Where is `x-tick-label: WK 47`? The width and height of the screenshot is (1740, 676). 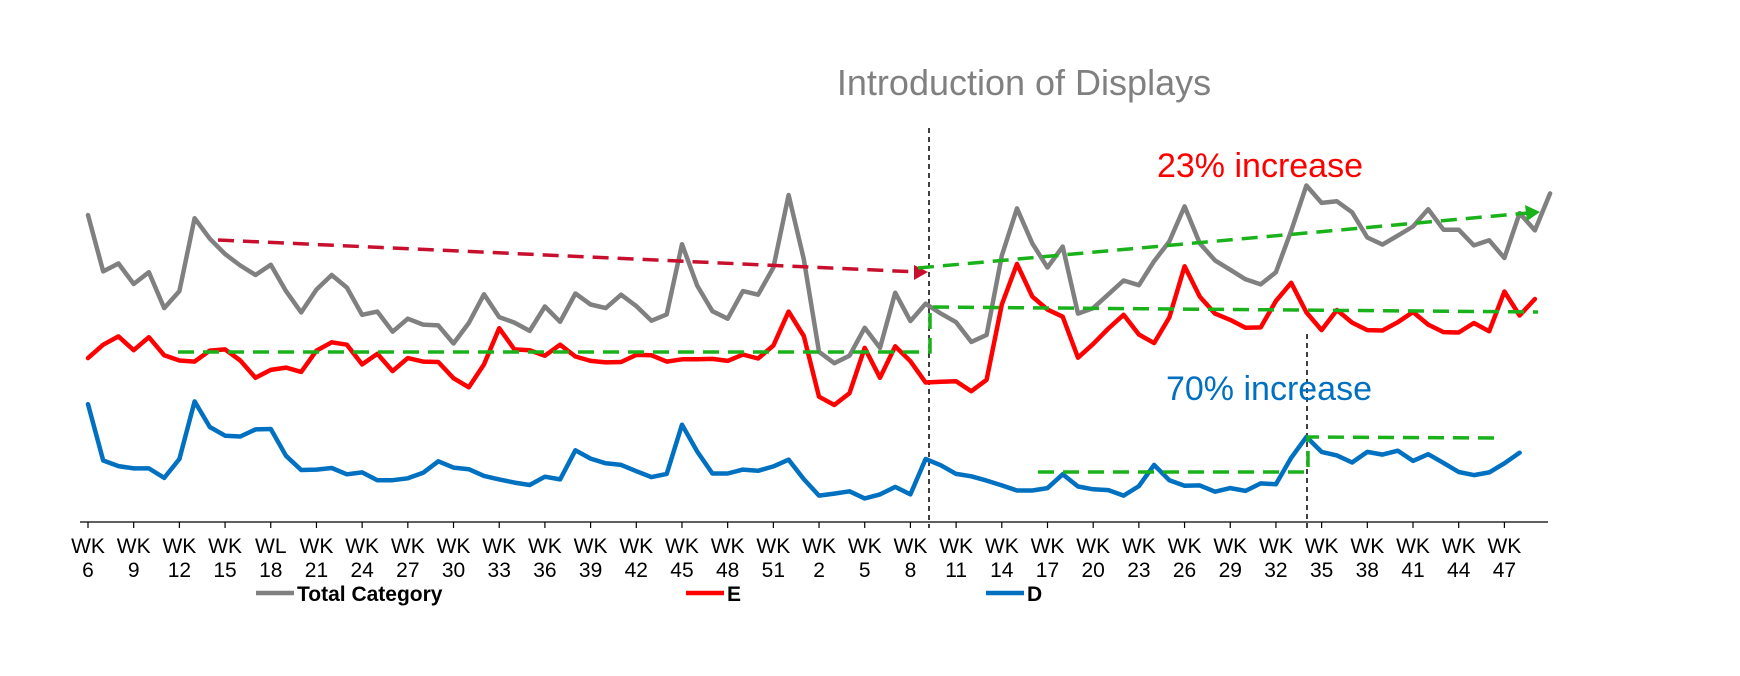 x-tick-label: WK 47 is located at coordinates (1504, 558).